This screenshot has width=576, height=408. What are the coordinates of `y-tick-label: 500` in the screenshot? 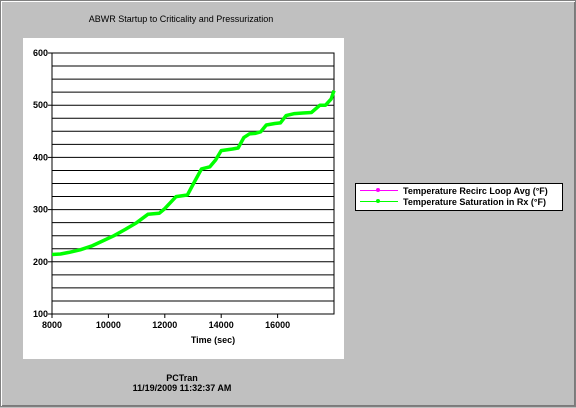 It's located at (40, 105).